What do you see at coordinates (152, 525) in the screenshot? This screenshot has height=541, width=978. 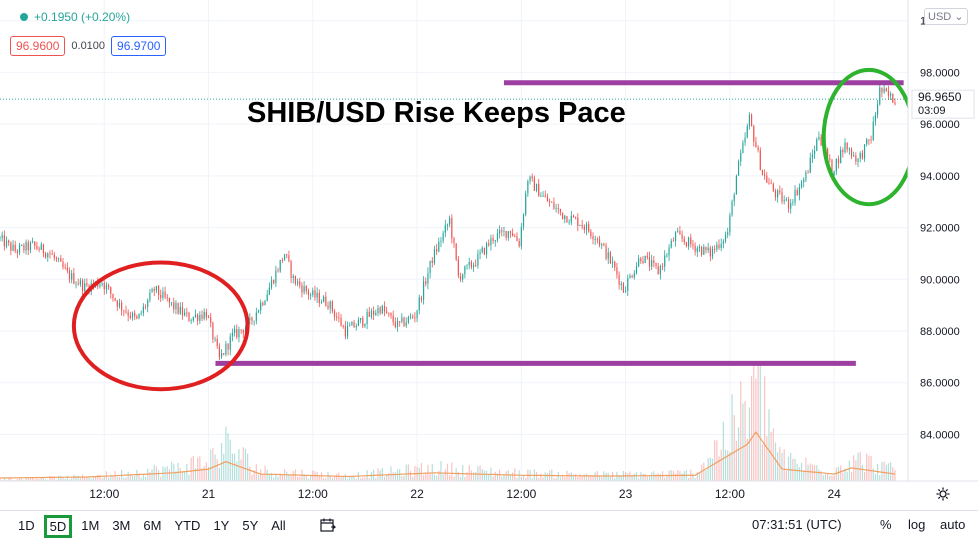 I see `range-button-6m: 6M` at bounding box center [152, 525].